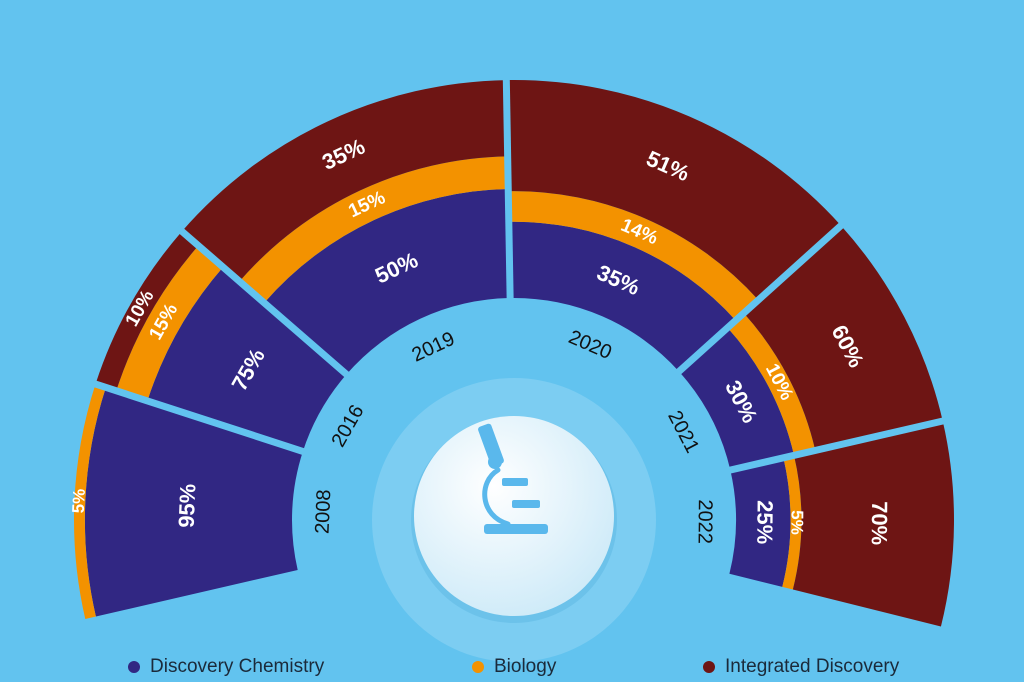  Describe the element at coordinates (764, 522) in the screenshot. I see `value-label-2022-discovery-chemistry: 25%` at that location.